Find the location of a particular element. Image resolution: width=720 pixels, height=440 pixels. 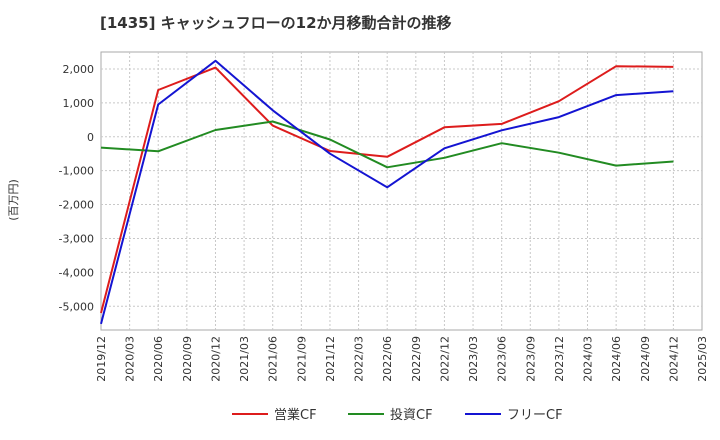

x-tick-label: 2023/06 is located at coordinates (502, 359).